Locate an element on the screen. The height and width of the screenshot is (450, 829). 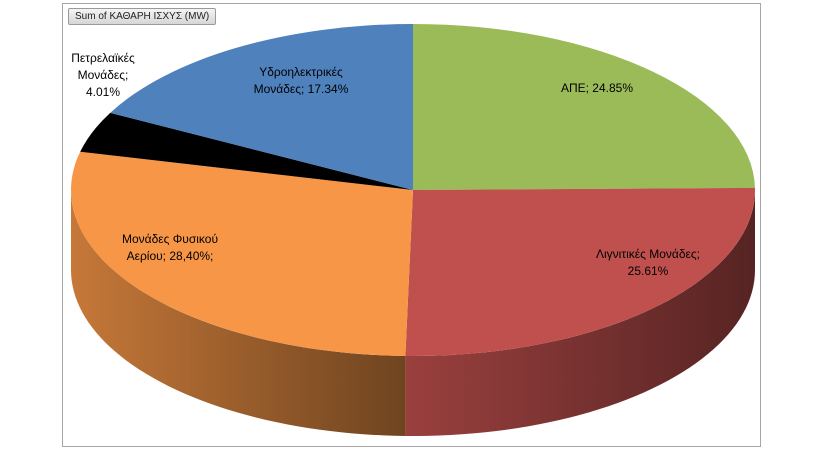
field-button: Sum of ΚΑΘΑΡΗ ΙΣΧΥΣ (MW) is located at coordinates (142, 16).